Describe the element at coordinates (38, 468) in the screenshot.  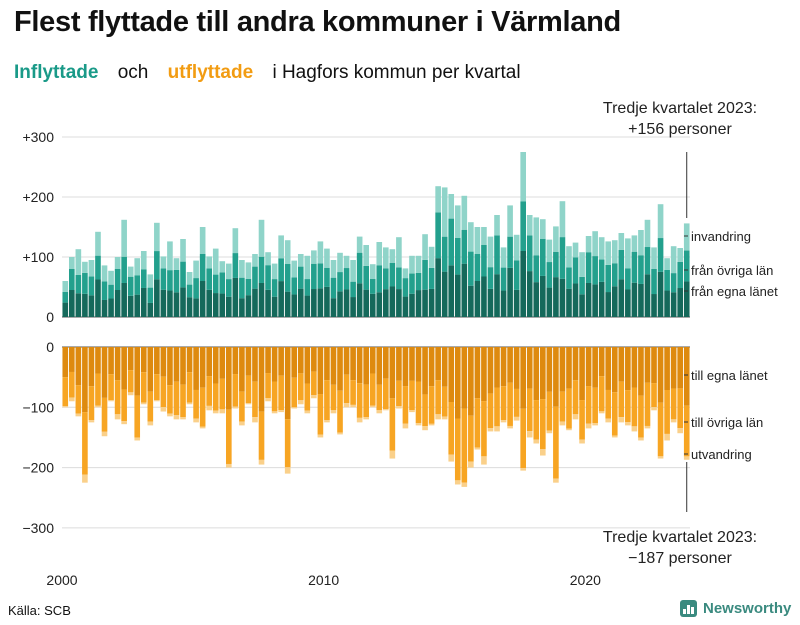
I see `y-tick-label-lower: −200` at that location.